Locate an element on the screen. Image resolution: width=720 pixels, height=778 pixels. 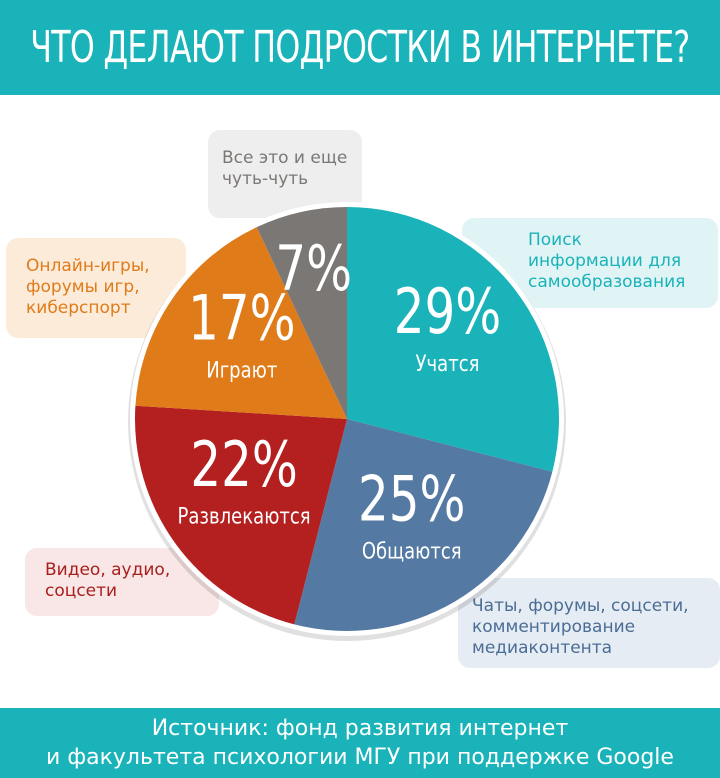
slice-gaming is located at coordinates (241, 323).